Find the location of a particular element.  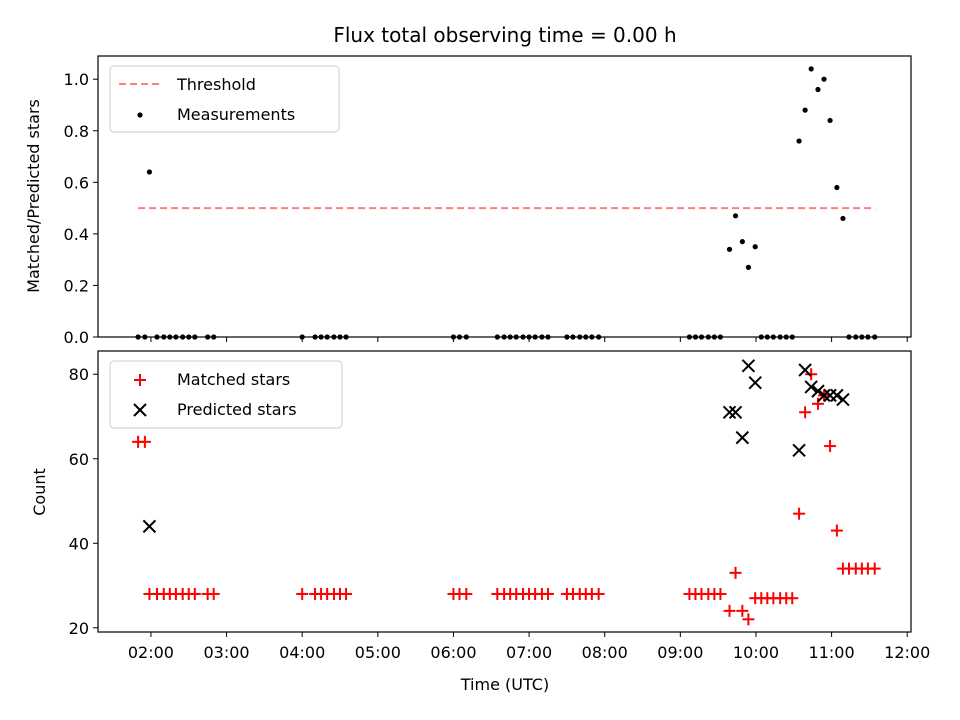

top-y-tick-label: 0.2 is located at coordinates (76, 285).